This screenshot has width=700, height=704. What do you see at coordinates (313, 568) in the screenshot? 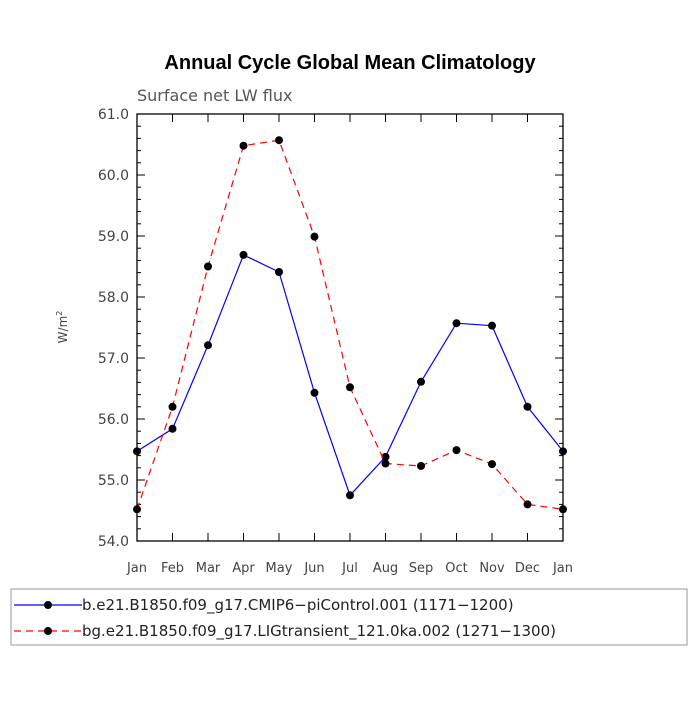
I see `x-tick-label: Jun` at bounding box center [313, 568].